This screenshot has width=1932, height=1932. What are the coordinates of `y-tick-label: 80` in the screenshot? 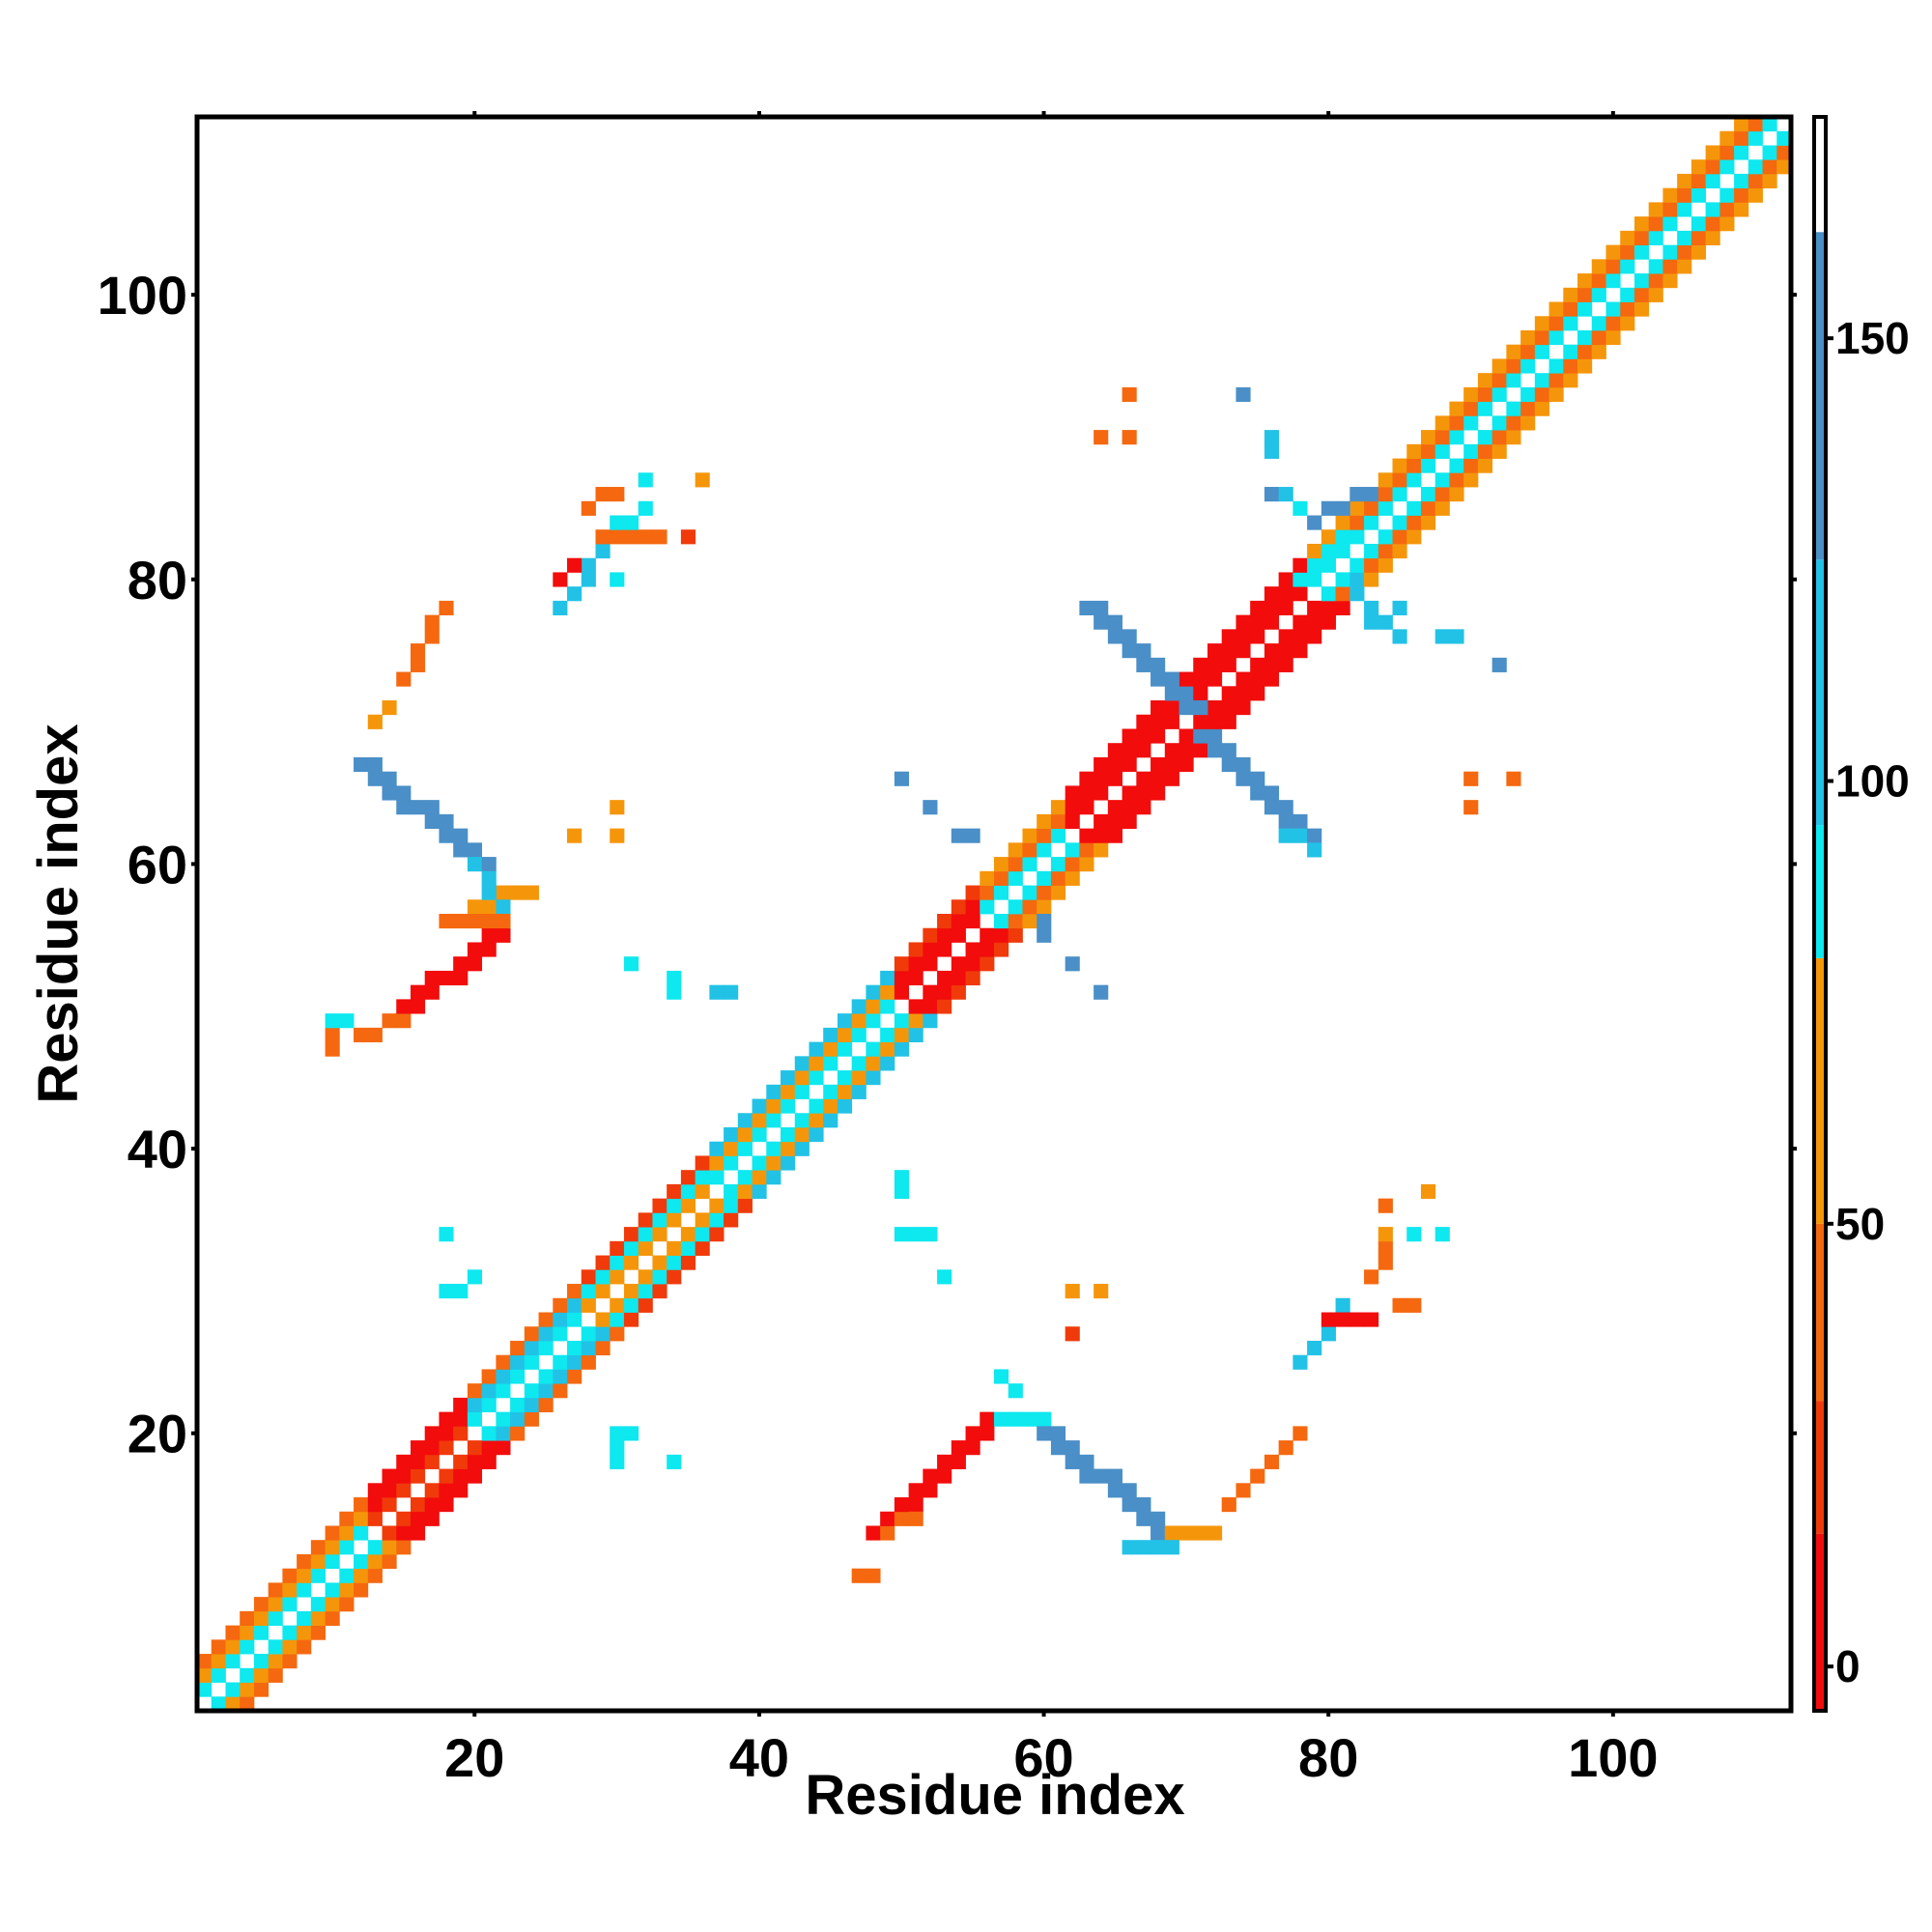 It's located at (157, 580).